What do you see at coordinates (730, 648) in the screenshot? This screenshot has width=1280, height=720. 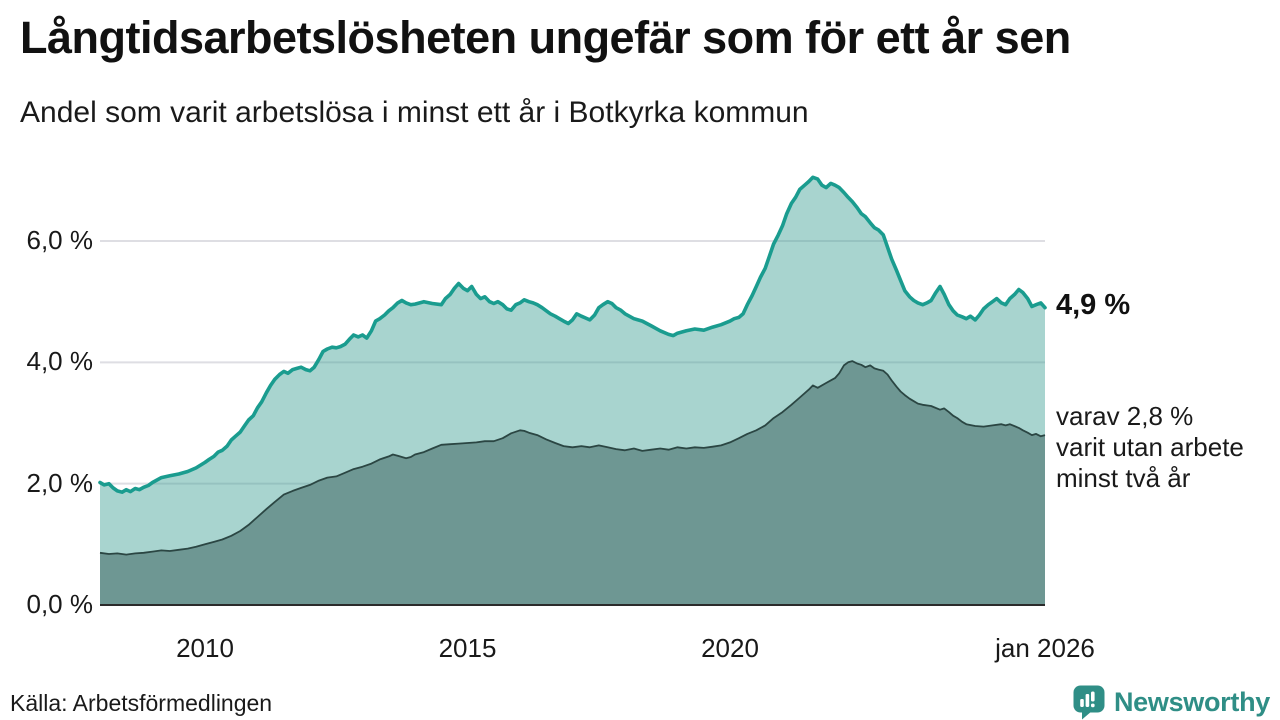 I see `x-tick-label: 2020` at bounding box center [730, 648].